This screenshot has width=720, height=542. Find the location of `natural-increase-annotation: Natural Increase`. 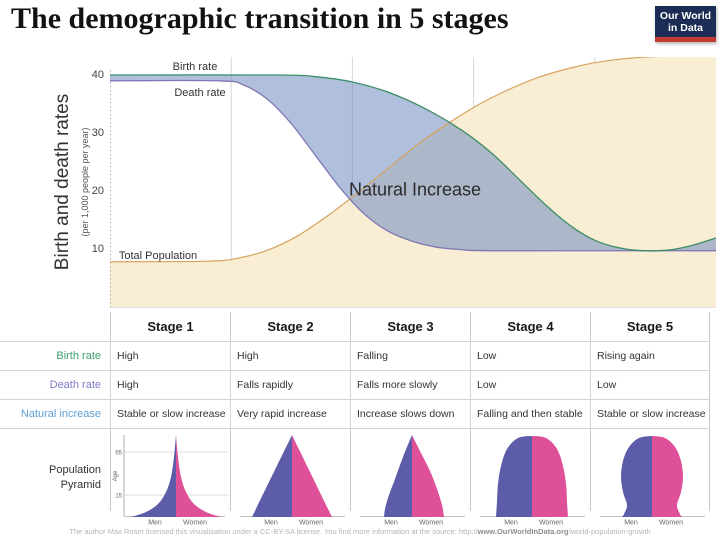

natural-increase-annotation: Natural Increase is located at coordinates (415, 189).